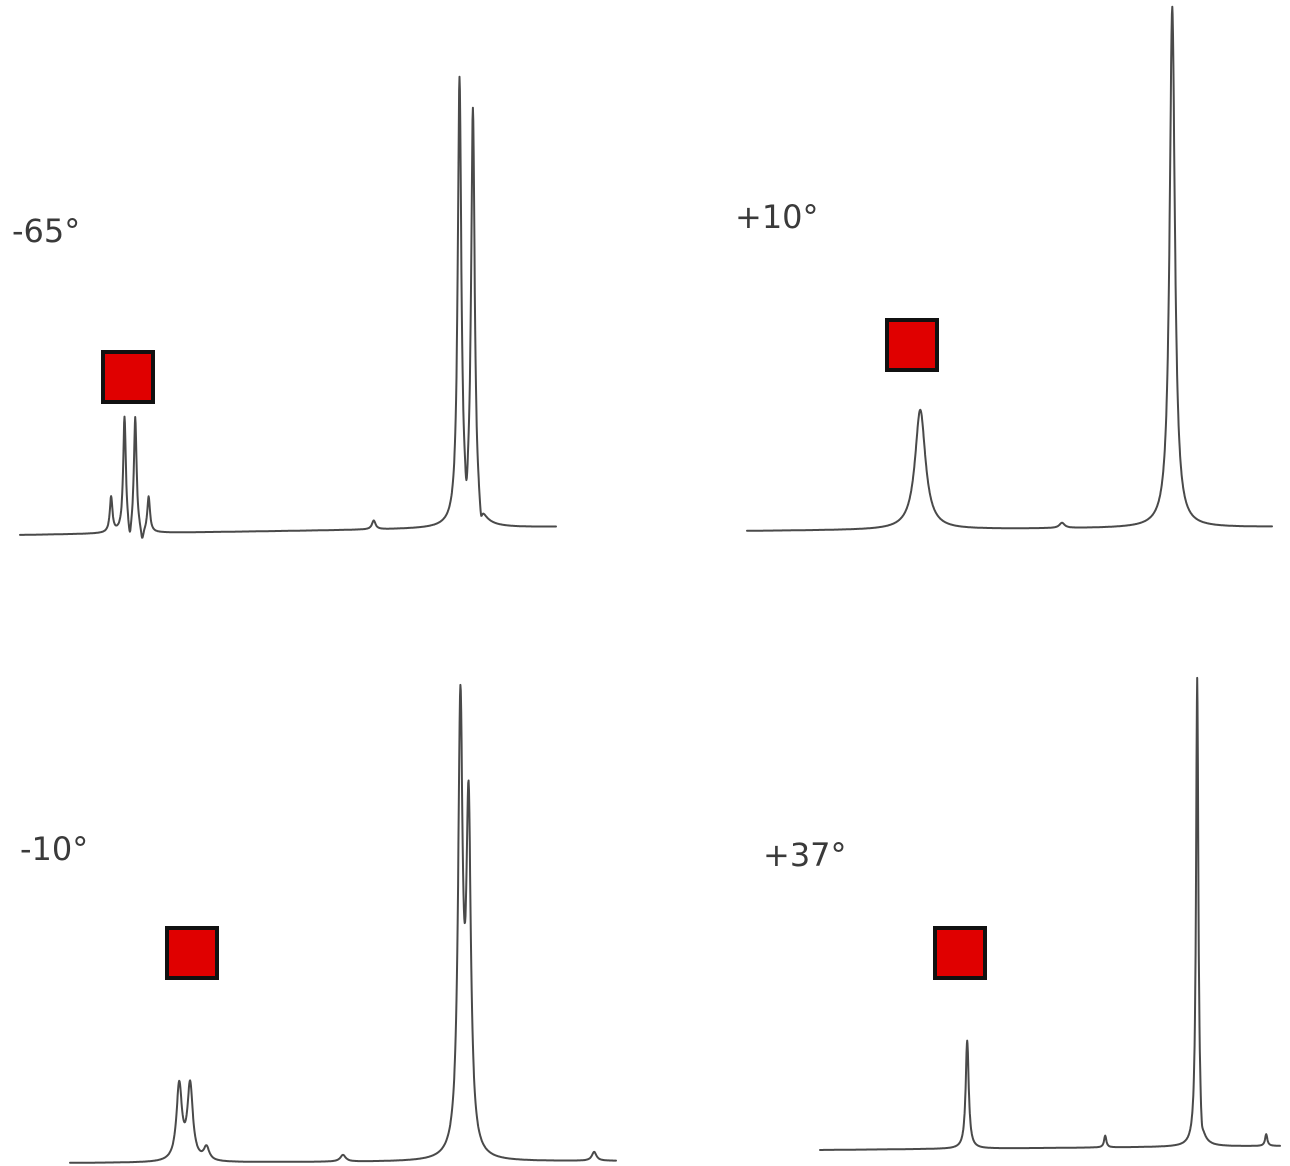 The height and width of the screenshot is (1166, 1290). What do you see at coordinates (777, 217) in the screenshot?
I see `temperature-label: +10°` at bounding box center [777, 217].